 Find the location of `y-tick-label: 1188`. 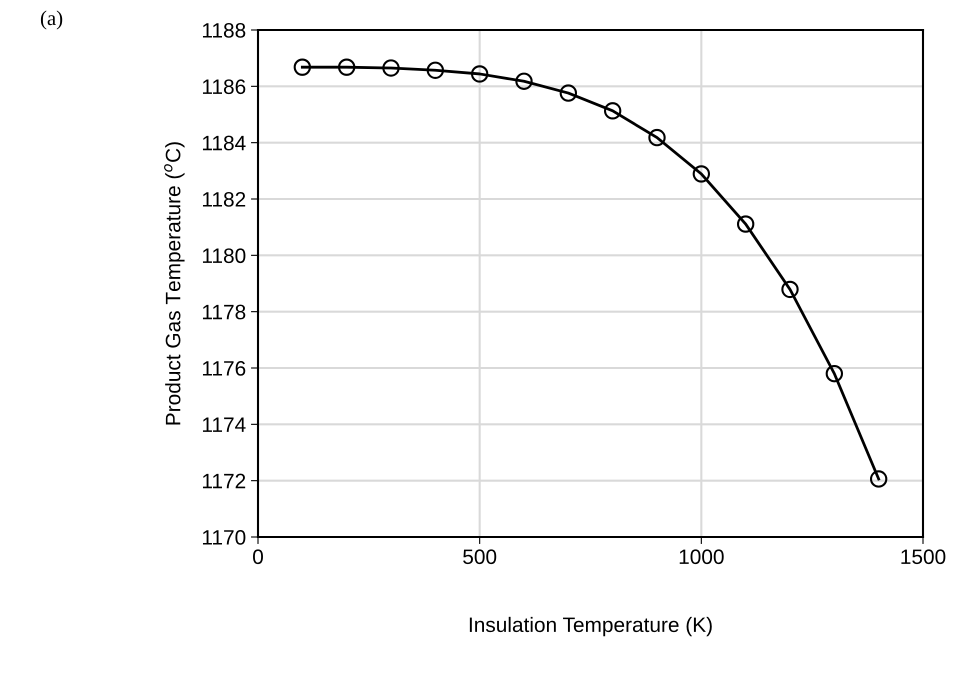

y-tick-label: 1188 is located at coordinates (224, 30).